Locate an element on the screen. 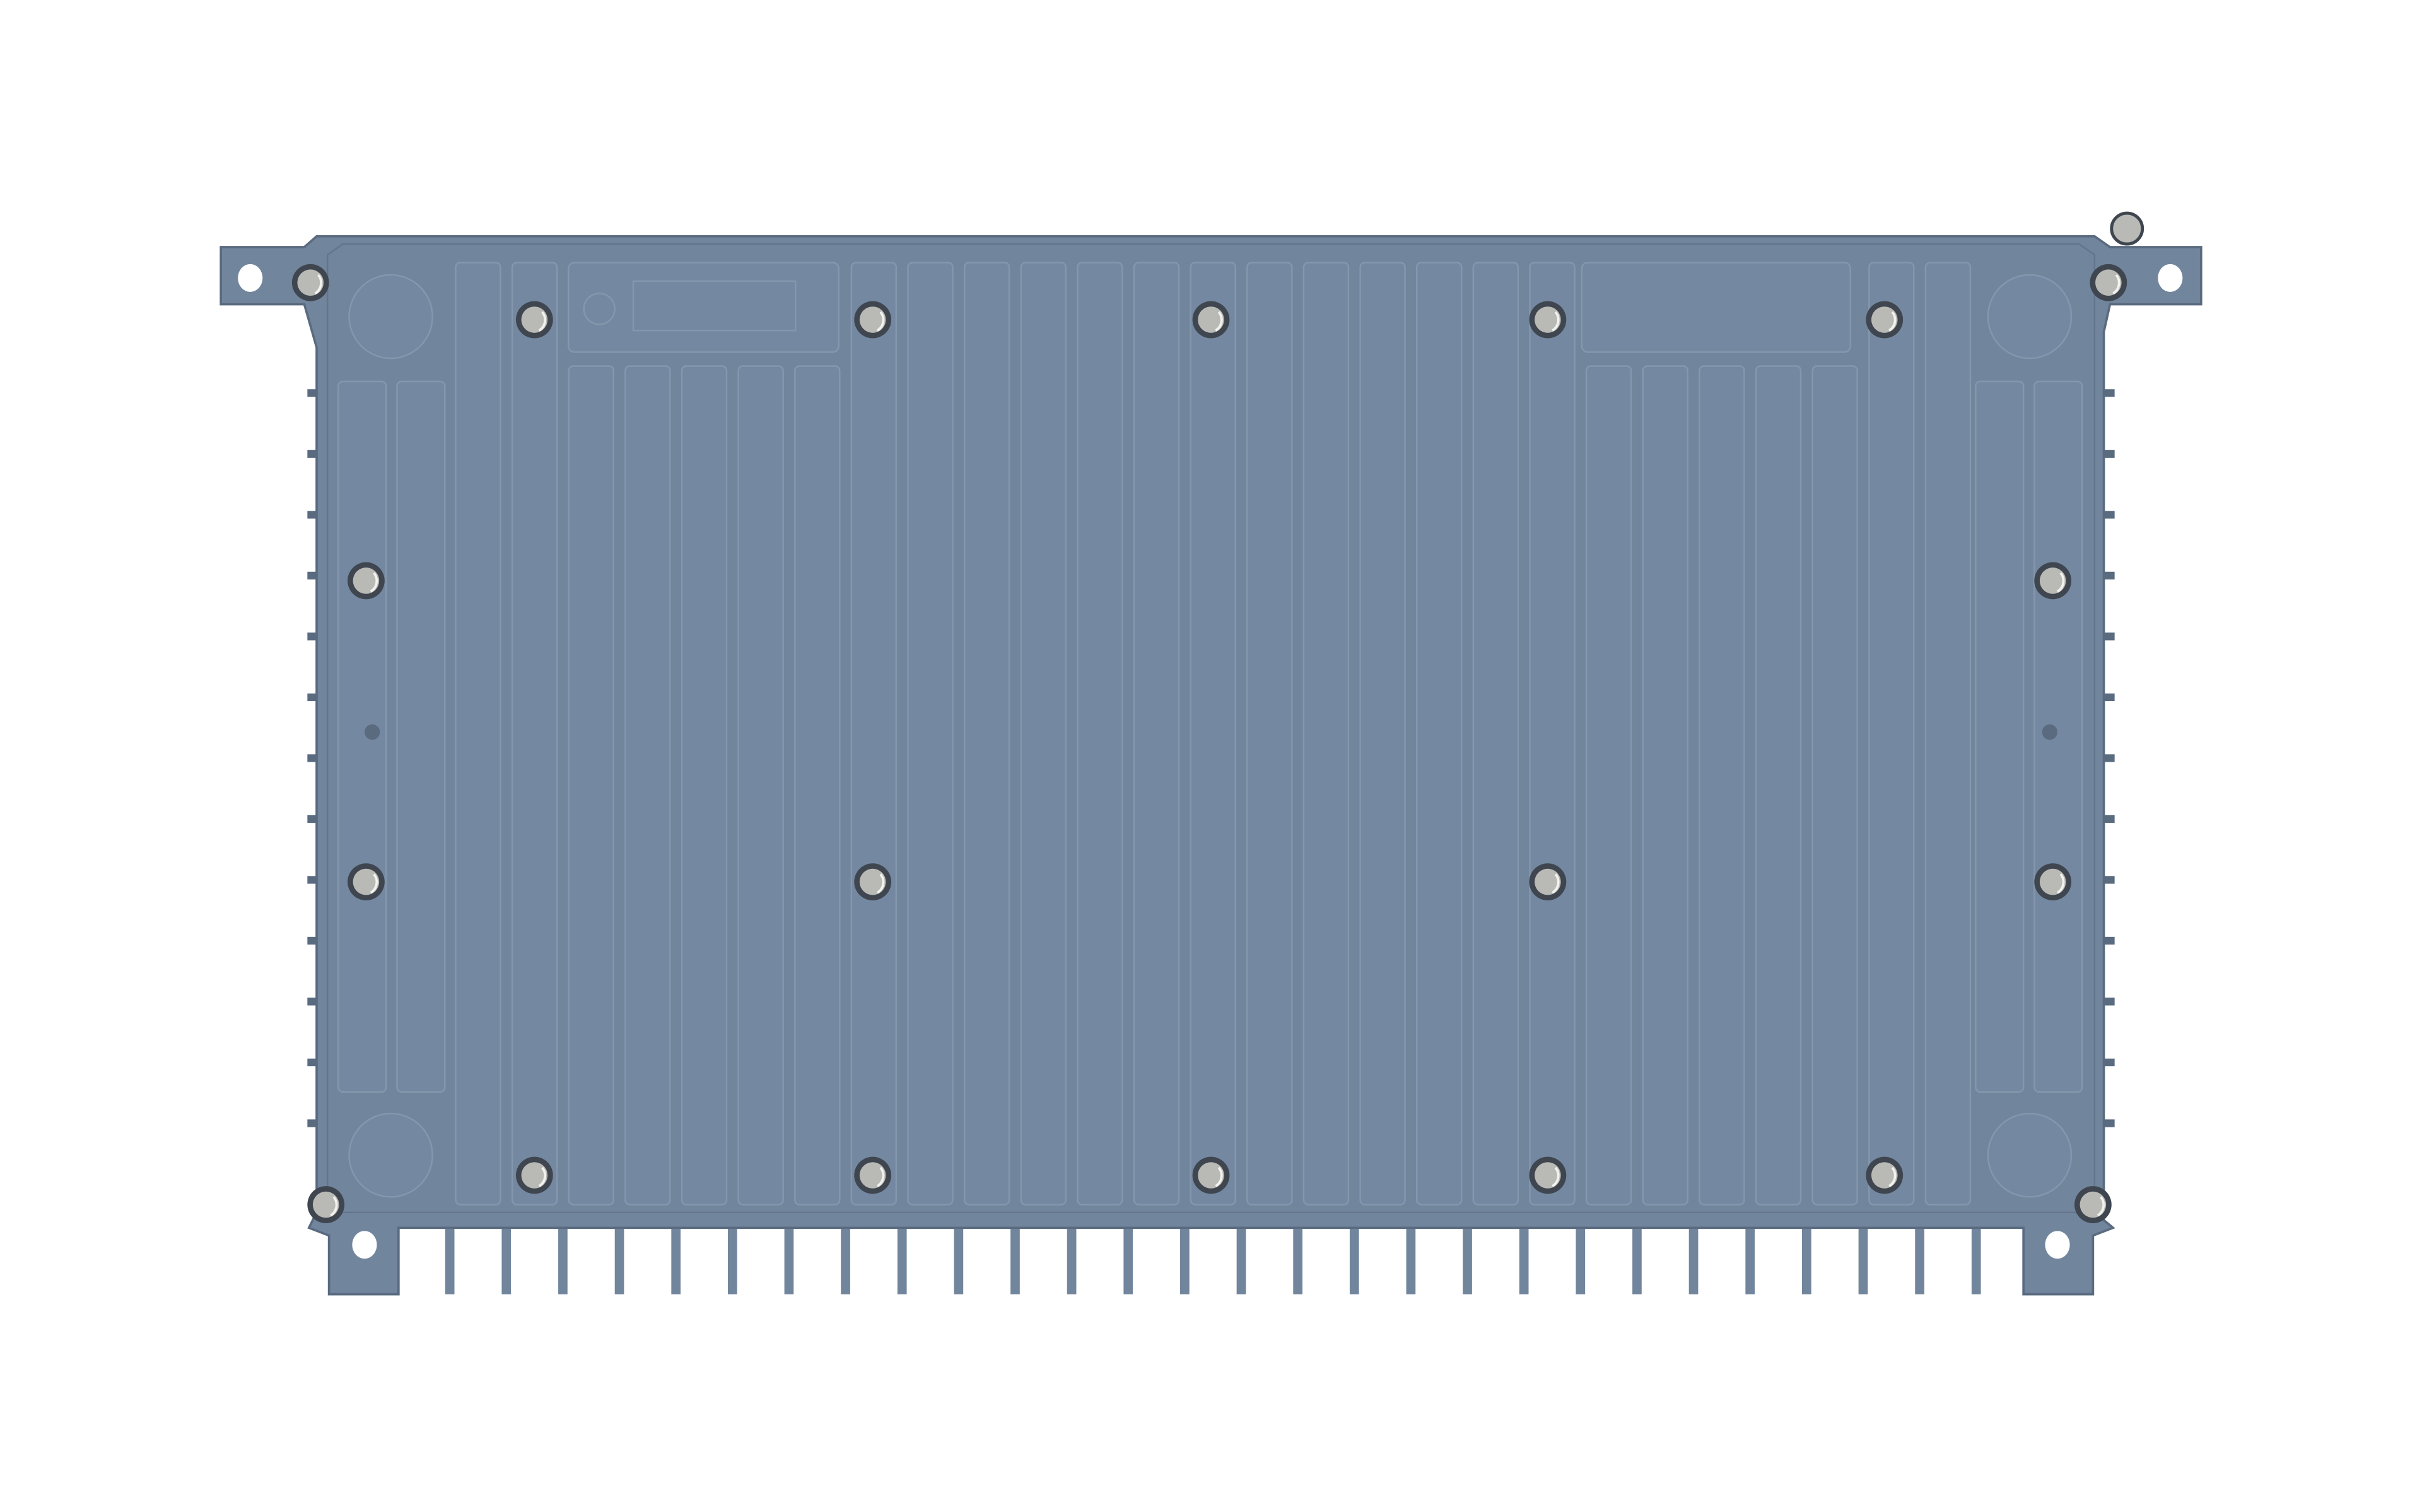  label-mark is located at coordinates (599, 309).